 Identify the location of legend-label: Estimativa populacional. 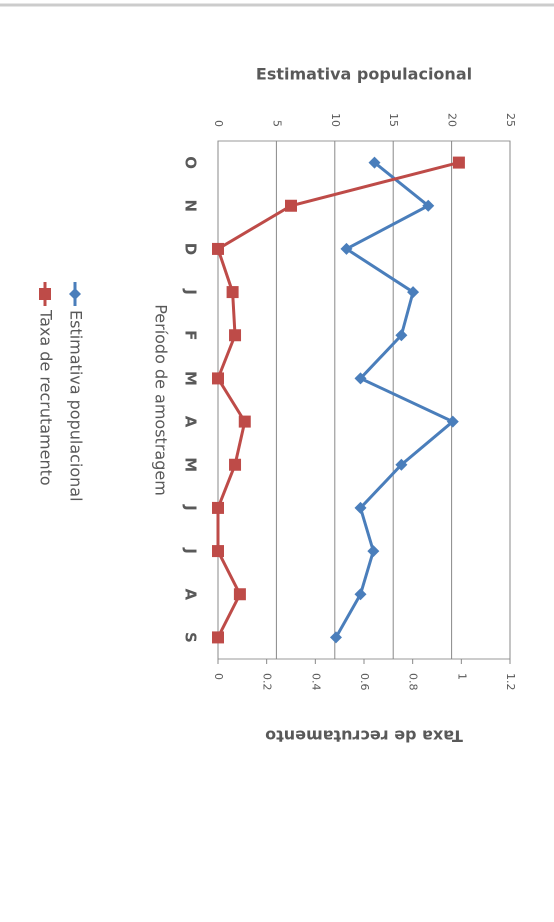
(76, 406).